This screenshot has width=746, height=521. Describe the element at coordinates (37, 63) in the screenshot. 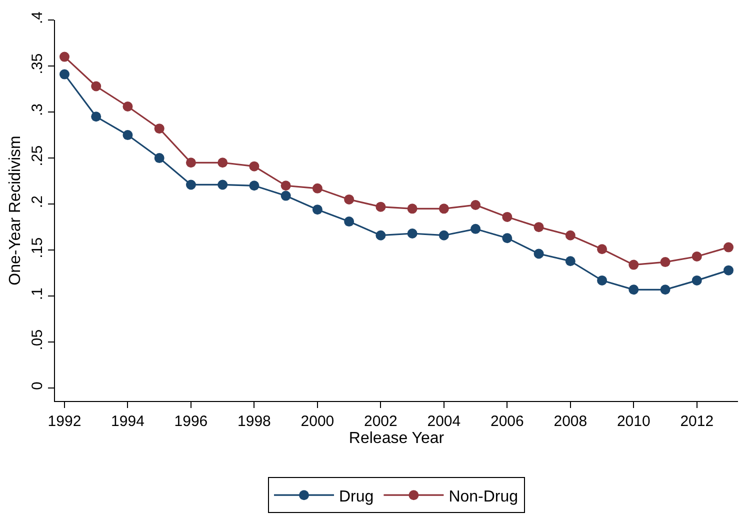

I see `y-tick-label: .35` at that location.